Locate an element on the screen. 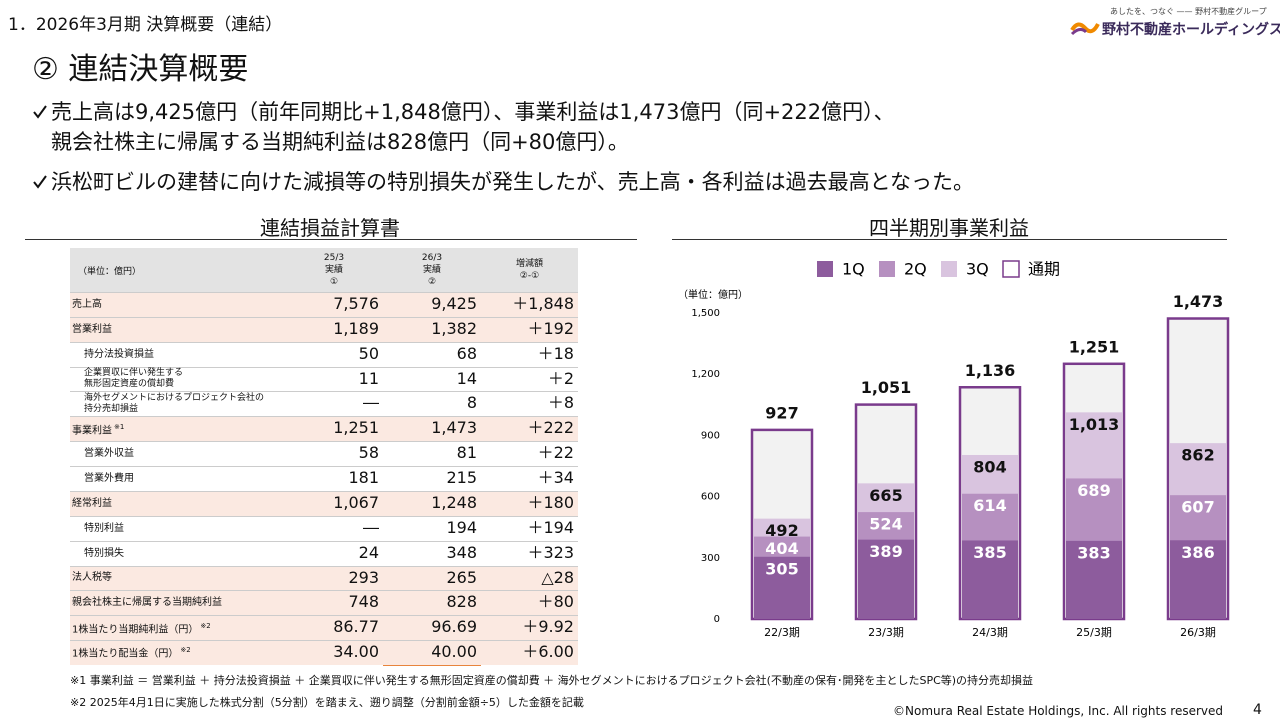 The width and height of the screenshot is (1280, 720). data-label: 1,251 is located at coordinates (1094, 346).